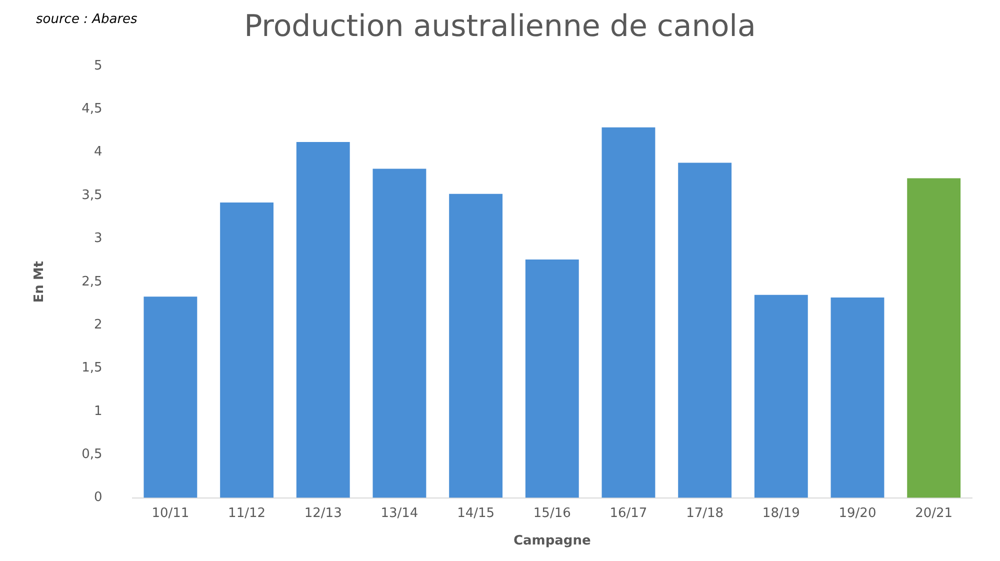  Describe the element at coordinates (552, 513) in the screenshot. I see `x-tick-label: 15/16` at that location.